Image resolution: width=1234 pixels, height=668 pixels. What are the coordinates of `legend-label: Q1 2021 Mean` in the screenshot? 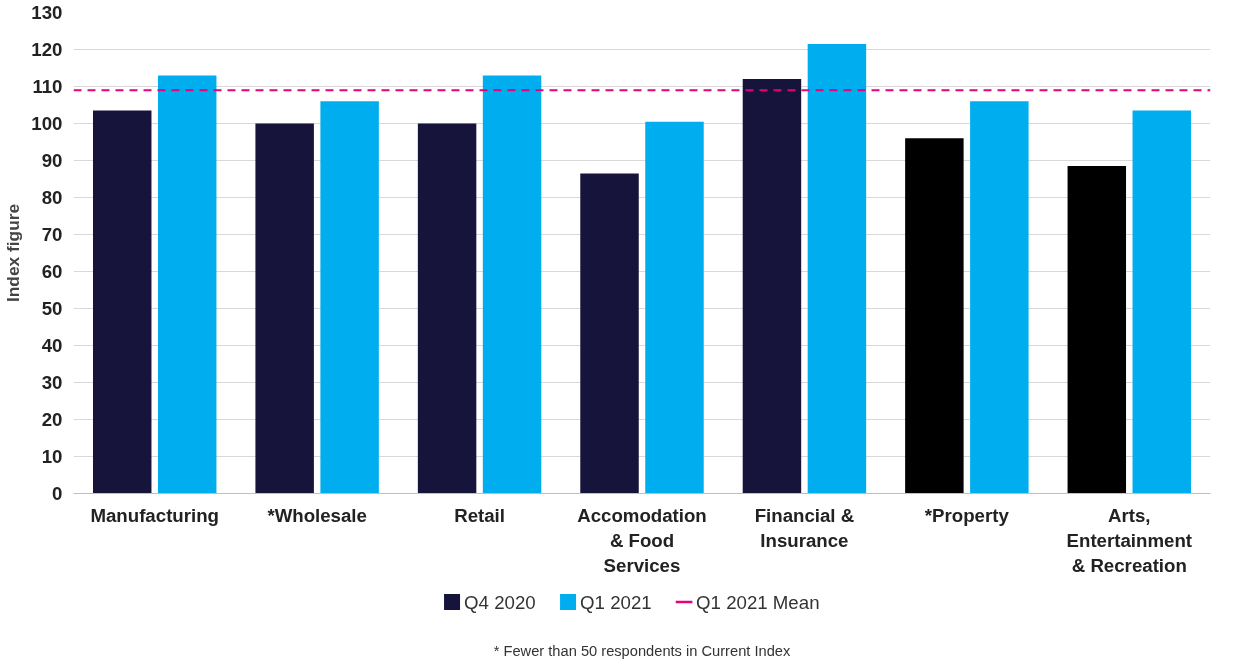 It's located at (758, 602).